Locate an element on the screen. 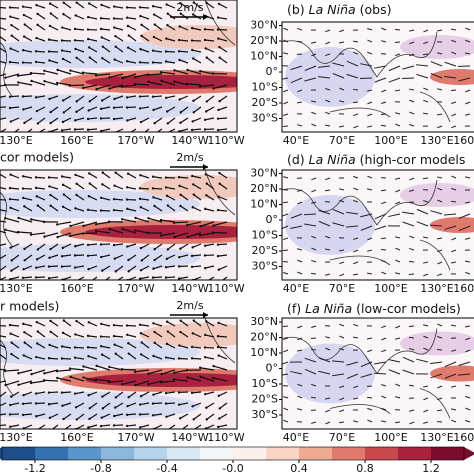  map-frame is located at coordinates (377, 77).